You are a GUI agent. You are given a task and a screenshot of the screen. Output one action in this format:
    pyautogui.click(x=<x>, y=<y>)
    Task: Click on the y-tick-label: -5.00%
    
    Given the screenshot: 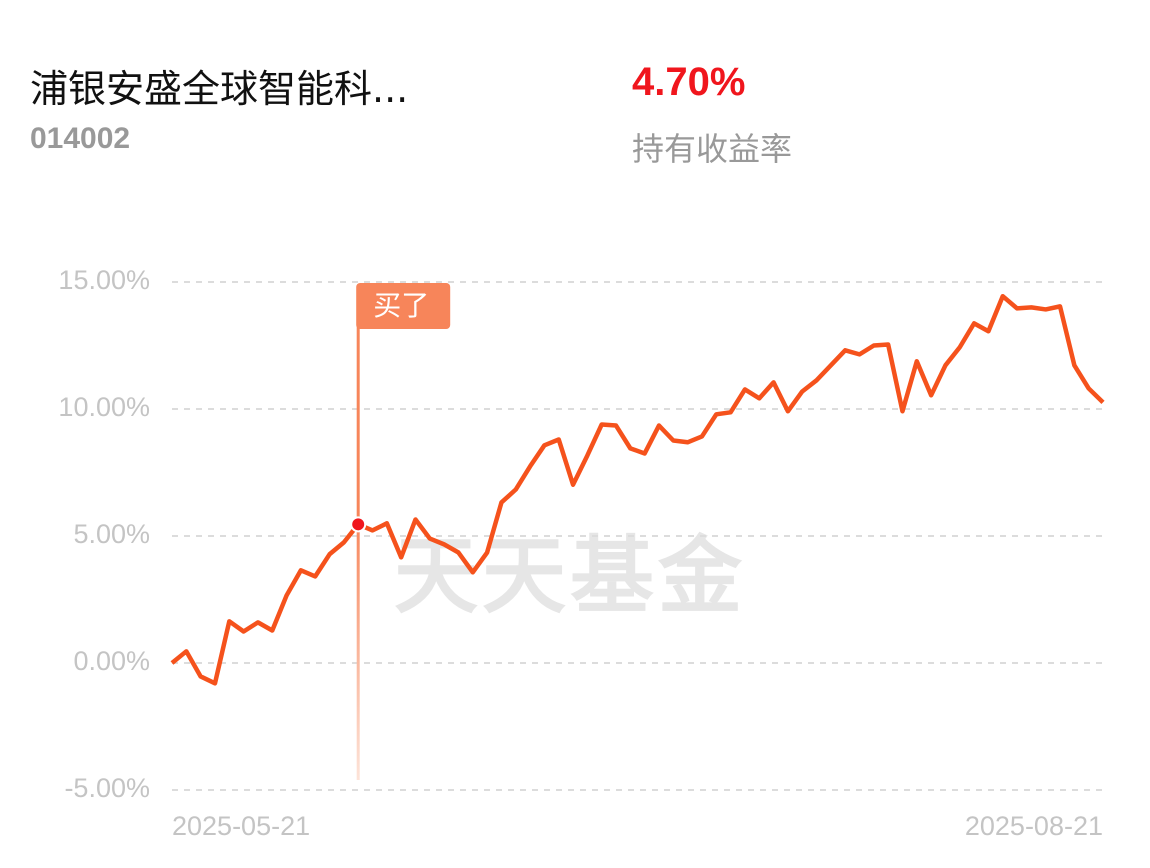 What is the action you would take?
    pyautogui.click(x=107, y=788)
    